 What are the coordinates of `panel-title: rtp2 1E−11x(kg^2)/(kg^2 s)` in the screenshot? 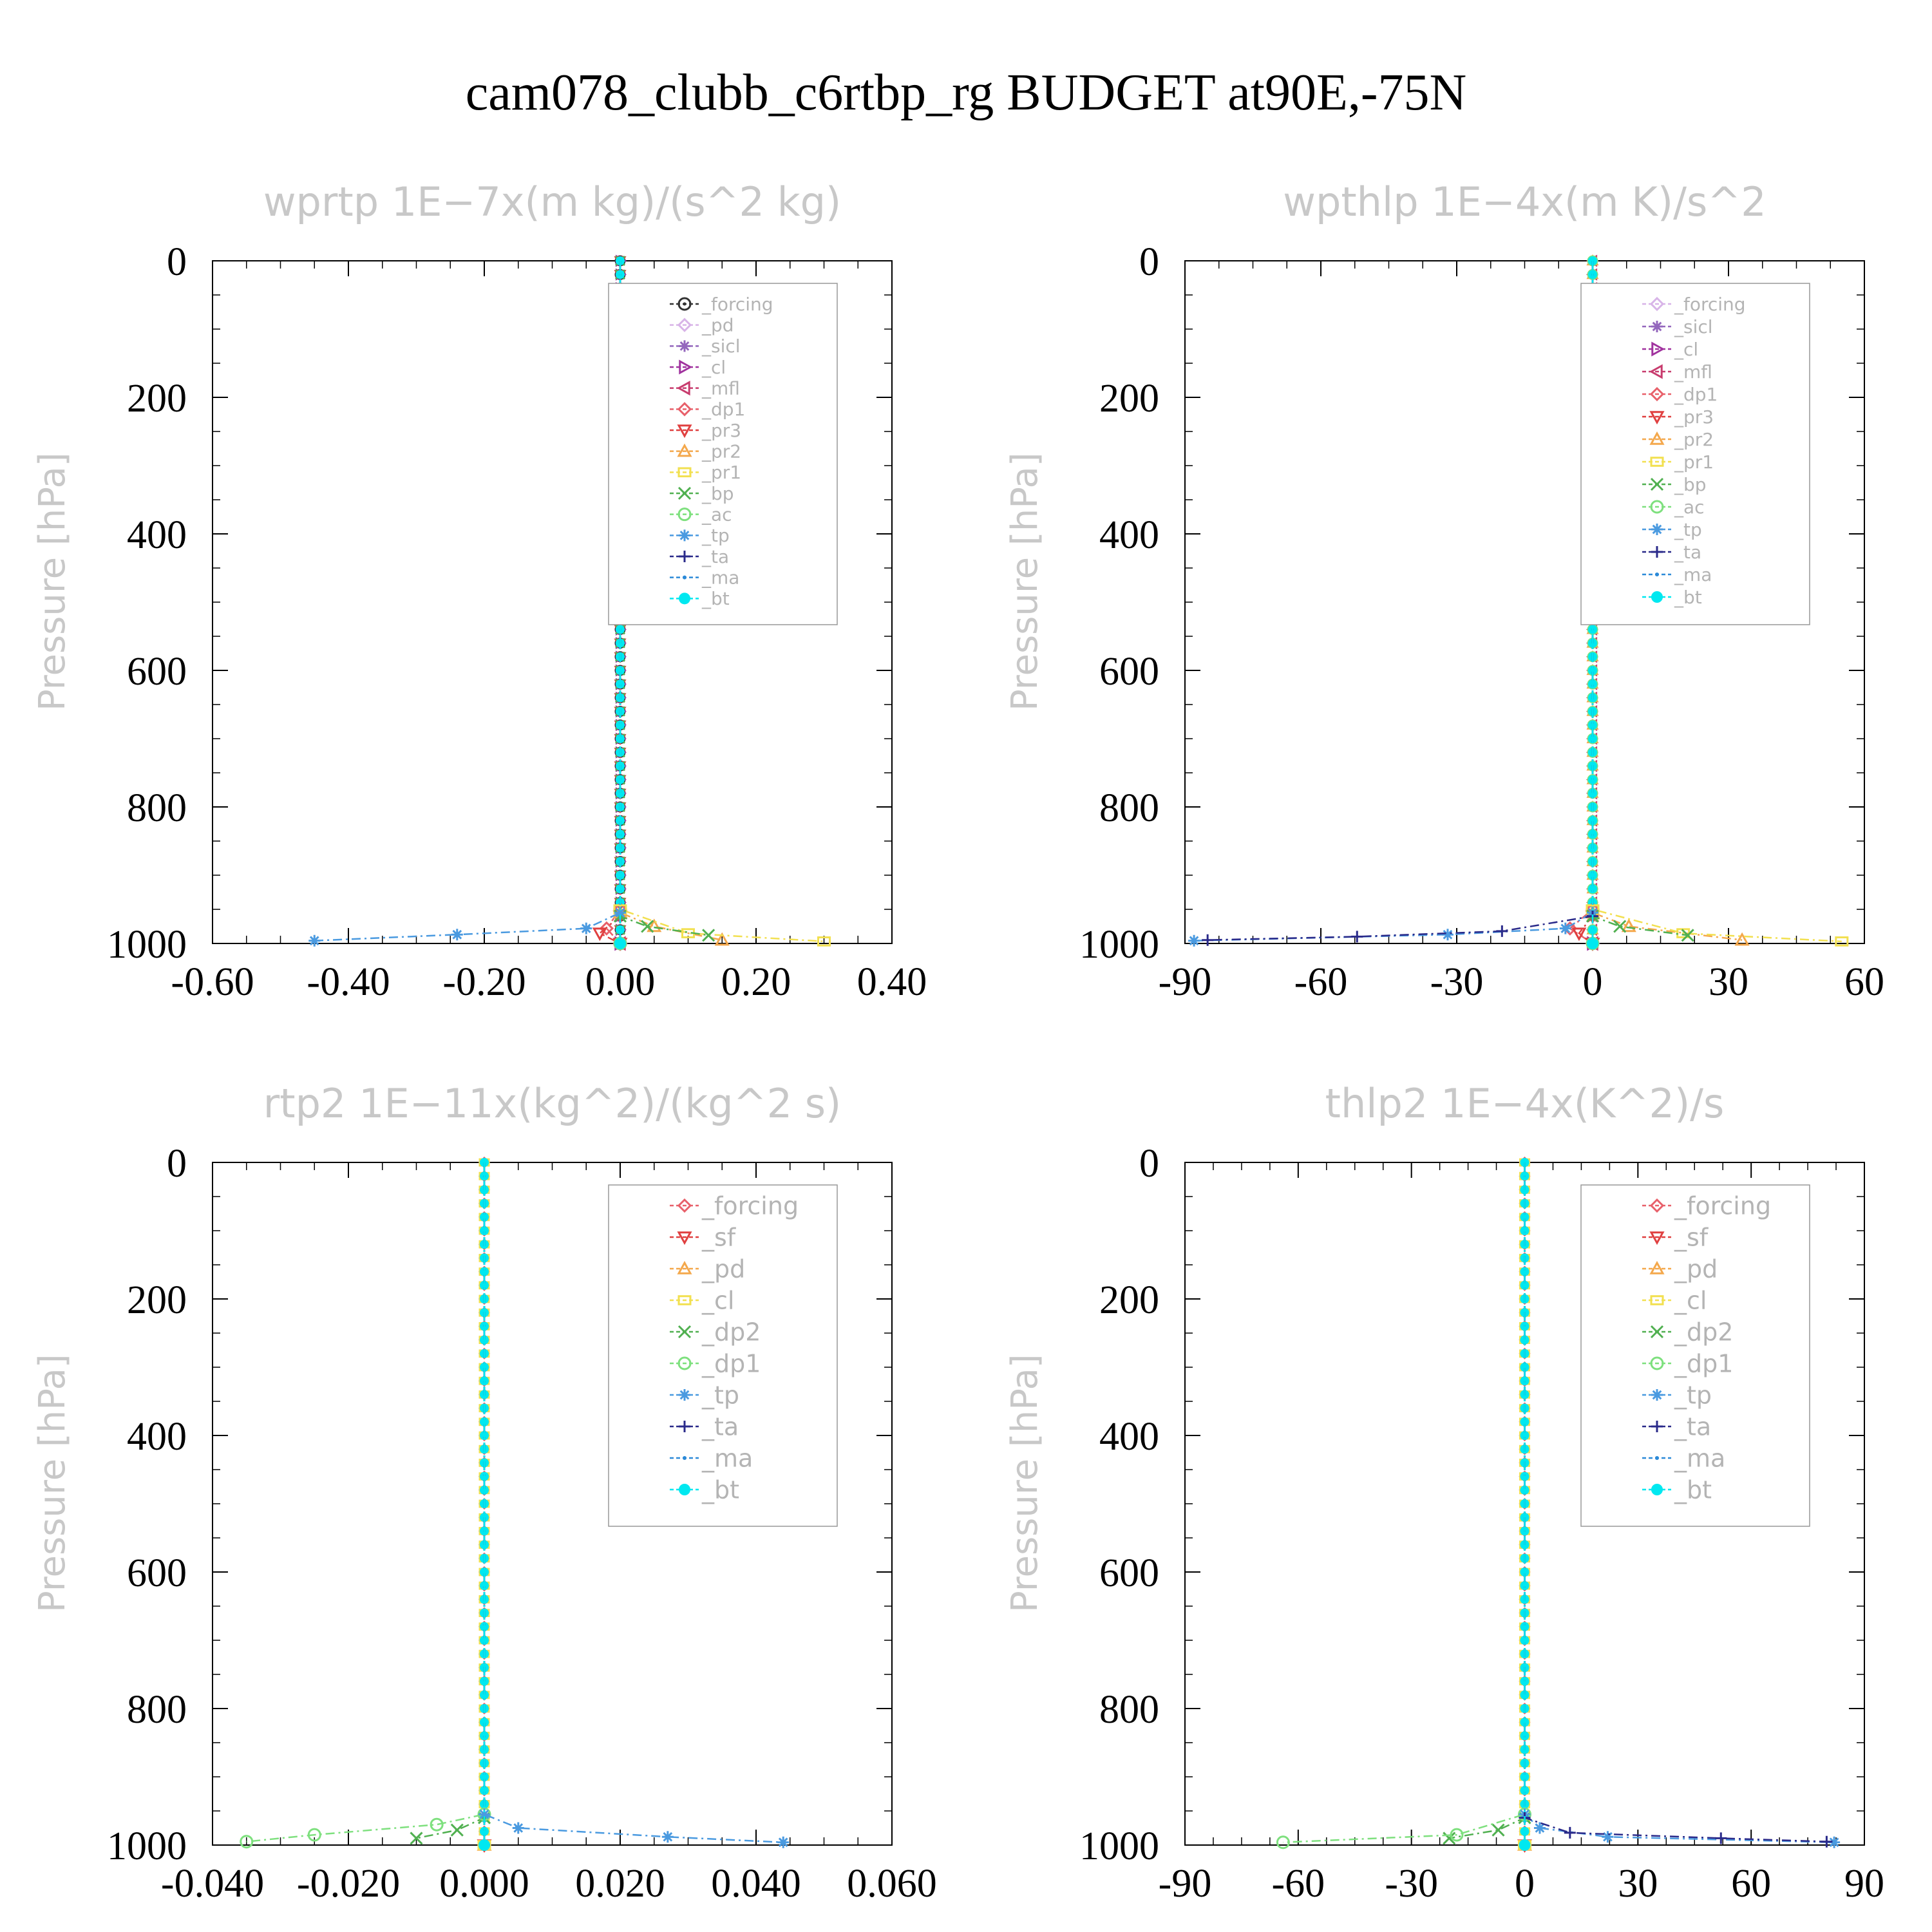 It's located at (552, 1103).